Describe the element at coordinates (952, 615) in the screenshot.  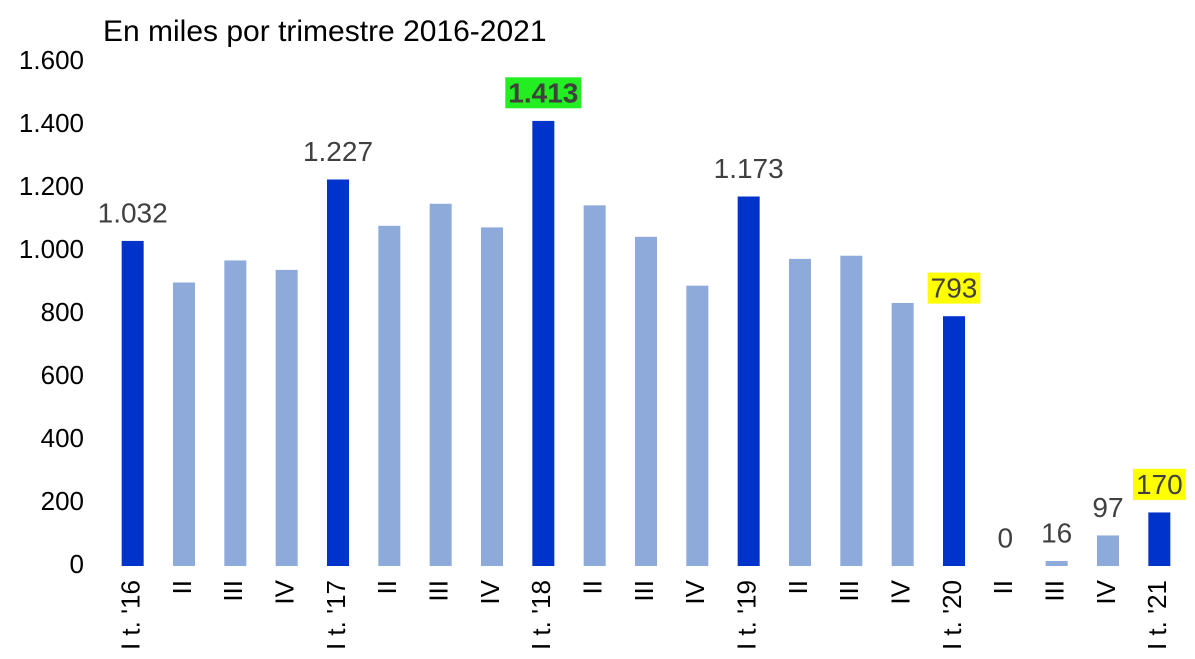
I see `x-tick-label: I t. '20` at that location.